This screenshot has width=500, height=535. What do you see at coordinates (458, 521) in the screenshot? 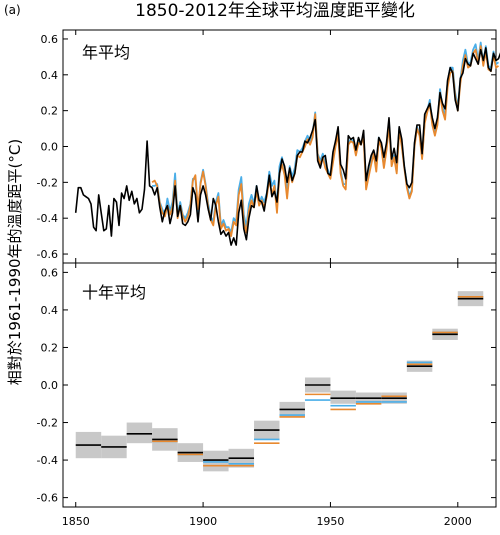
I see `x-tick-label: 2000` at bounding box center [458, 521].